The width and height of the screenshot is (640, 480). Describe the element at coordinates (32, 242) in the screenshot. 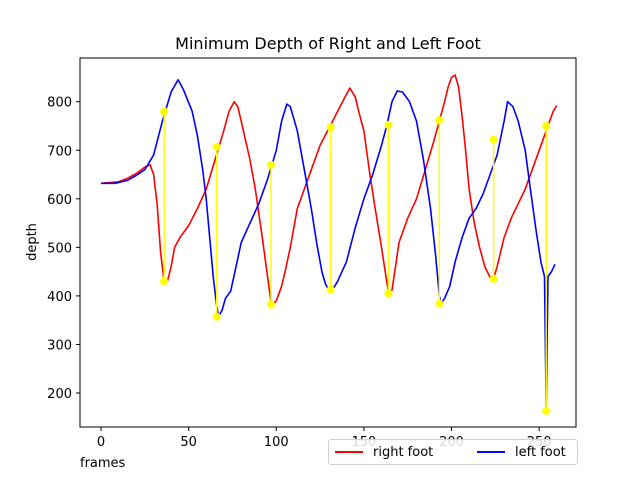

I see `y-axis-label: depth` at that location.